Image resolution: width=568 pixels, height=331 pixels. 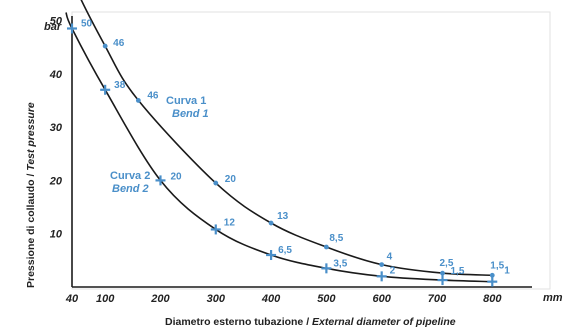 I want to click on x-tick-label: 300, so click(x=216, y=299).